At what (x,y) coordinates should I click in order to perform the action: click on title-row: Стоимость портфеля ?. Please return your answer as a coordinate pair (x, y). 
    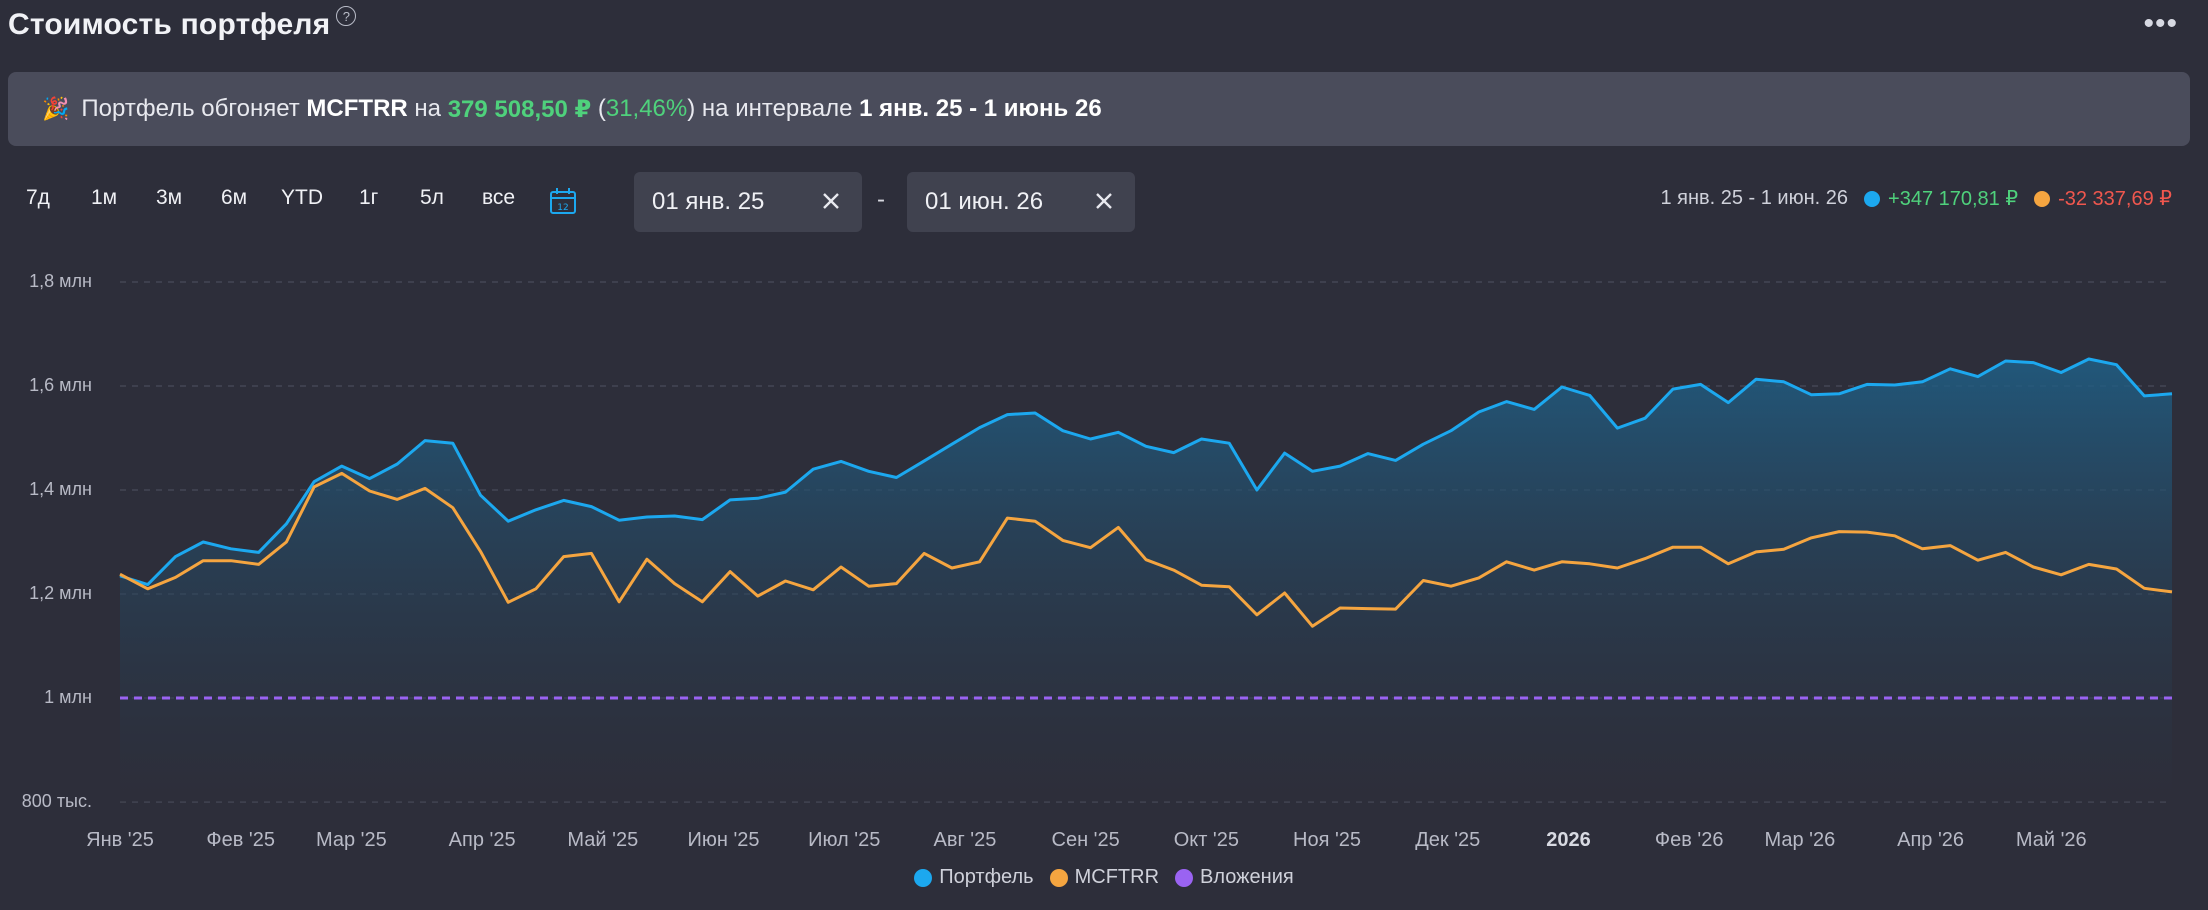
    Looking at the image, I should click on (182, 25).